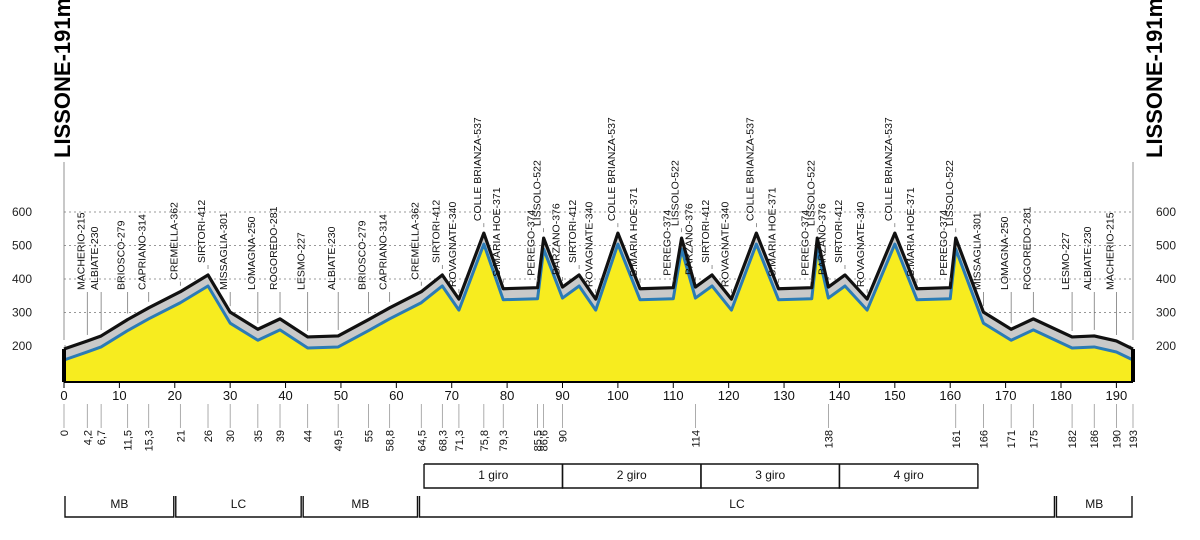  I want to click on km-mark-label: 44, so click(309, 436).